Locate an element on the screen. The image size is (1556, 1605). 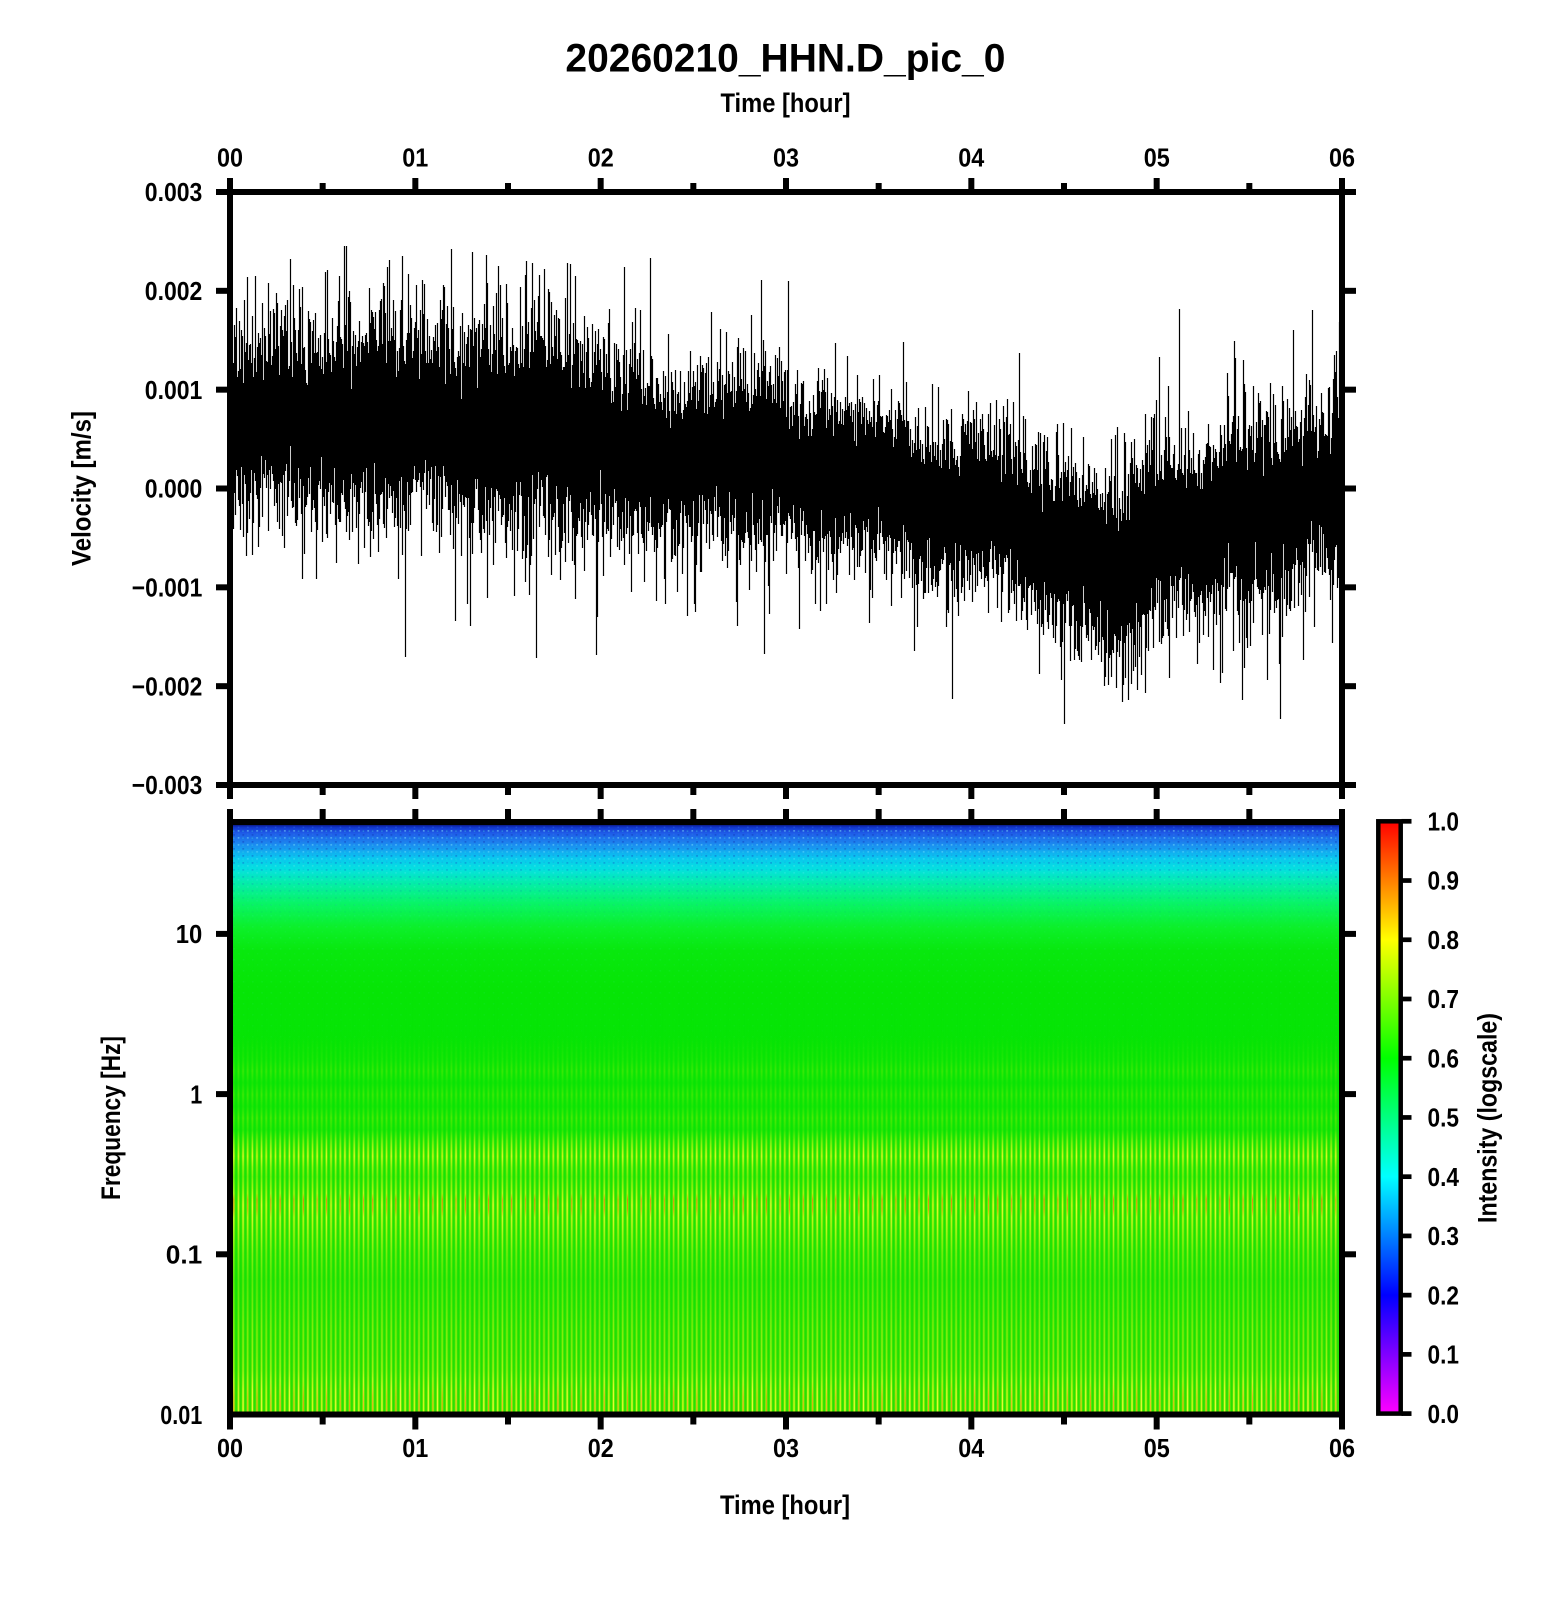
svg-text: 20260210_HHN.D_pic_0 is located at coordinates (785, 59).